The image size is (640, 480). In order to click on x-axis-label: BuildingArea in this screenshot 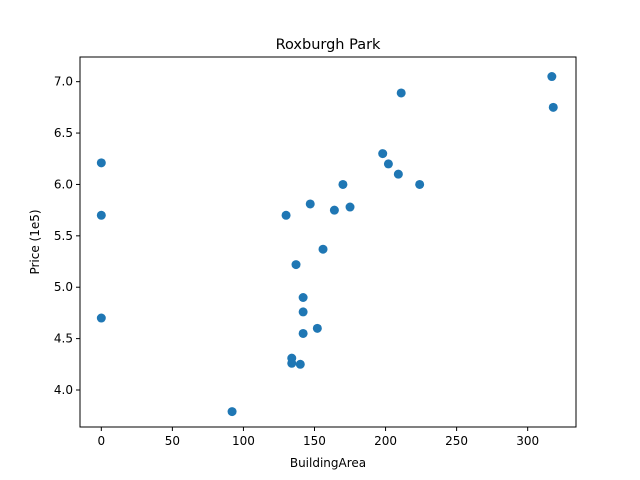, I will do `click(328, 463)`.